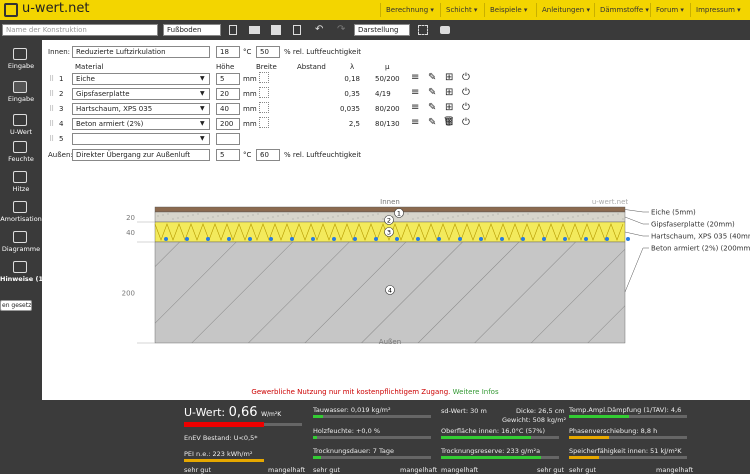  What do you see at coordinates (228, 52) in the screenshot?
I see `temp-input: 18` at bounding box center [228, 52].